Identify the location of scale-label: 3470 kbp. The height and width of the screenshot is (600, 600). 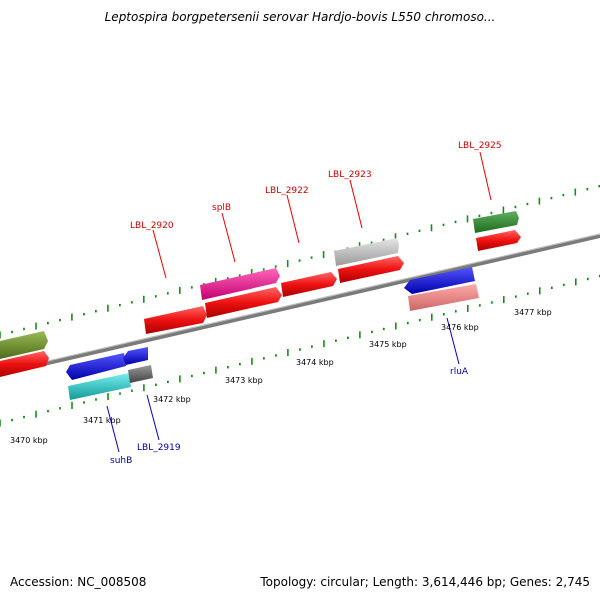
(29, 440).